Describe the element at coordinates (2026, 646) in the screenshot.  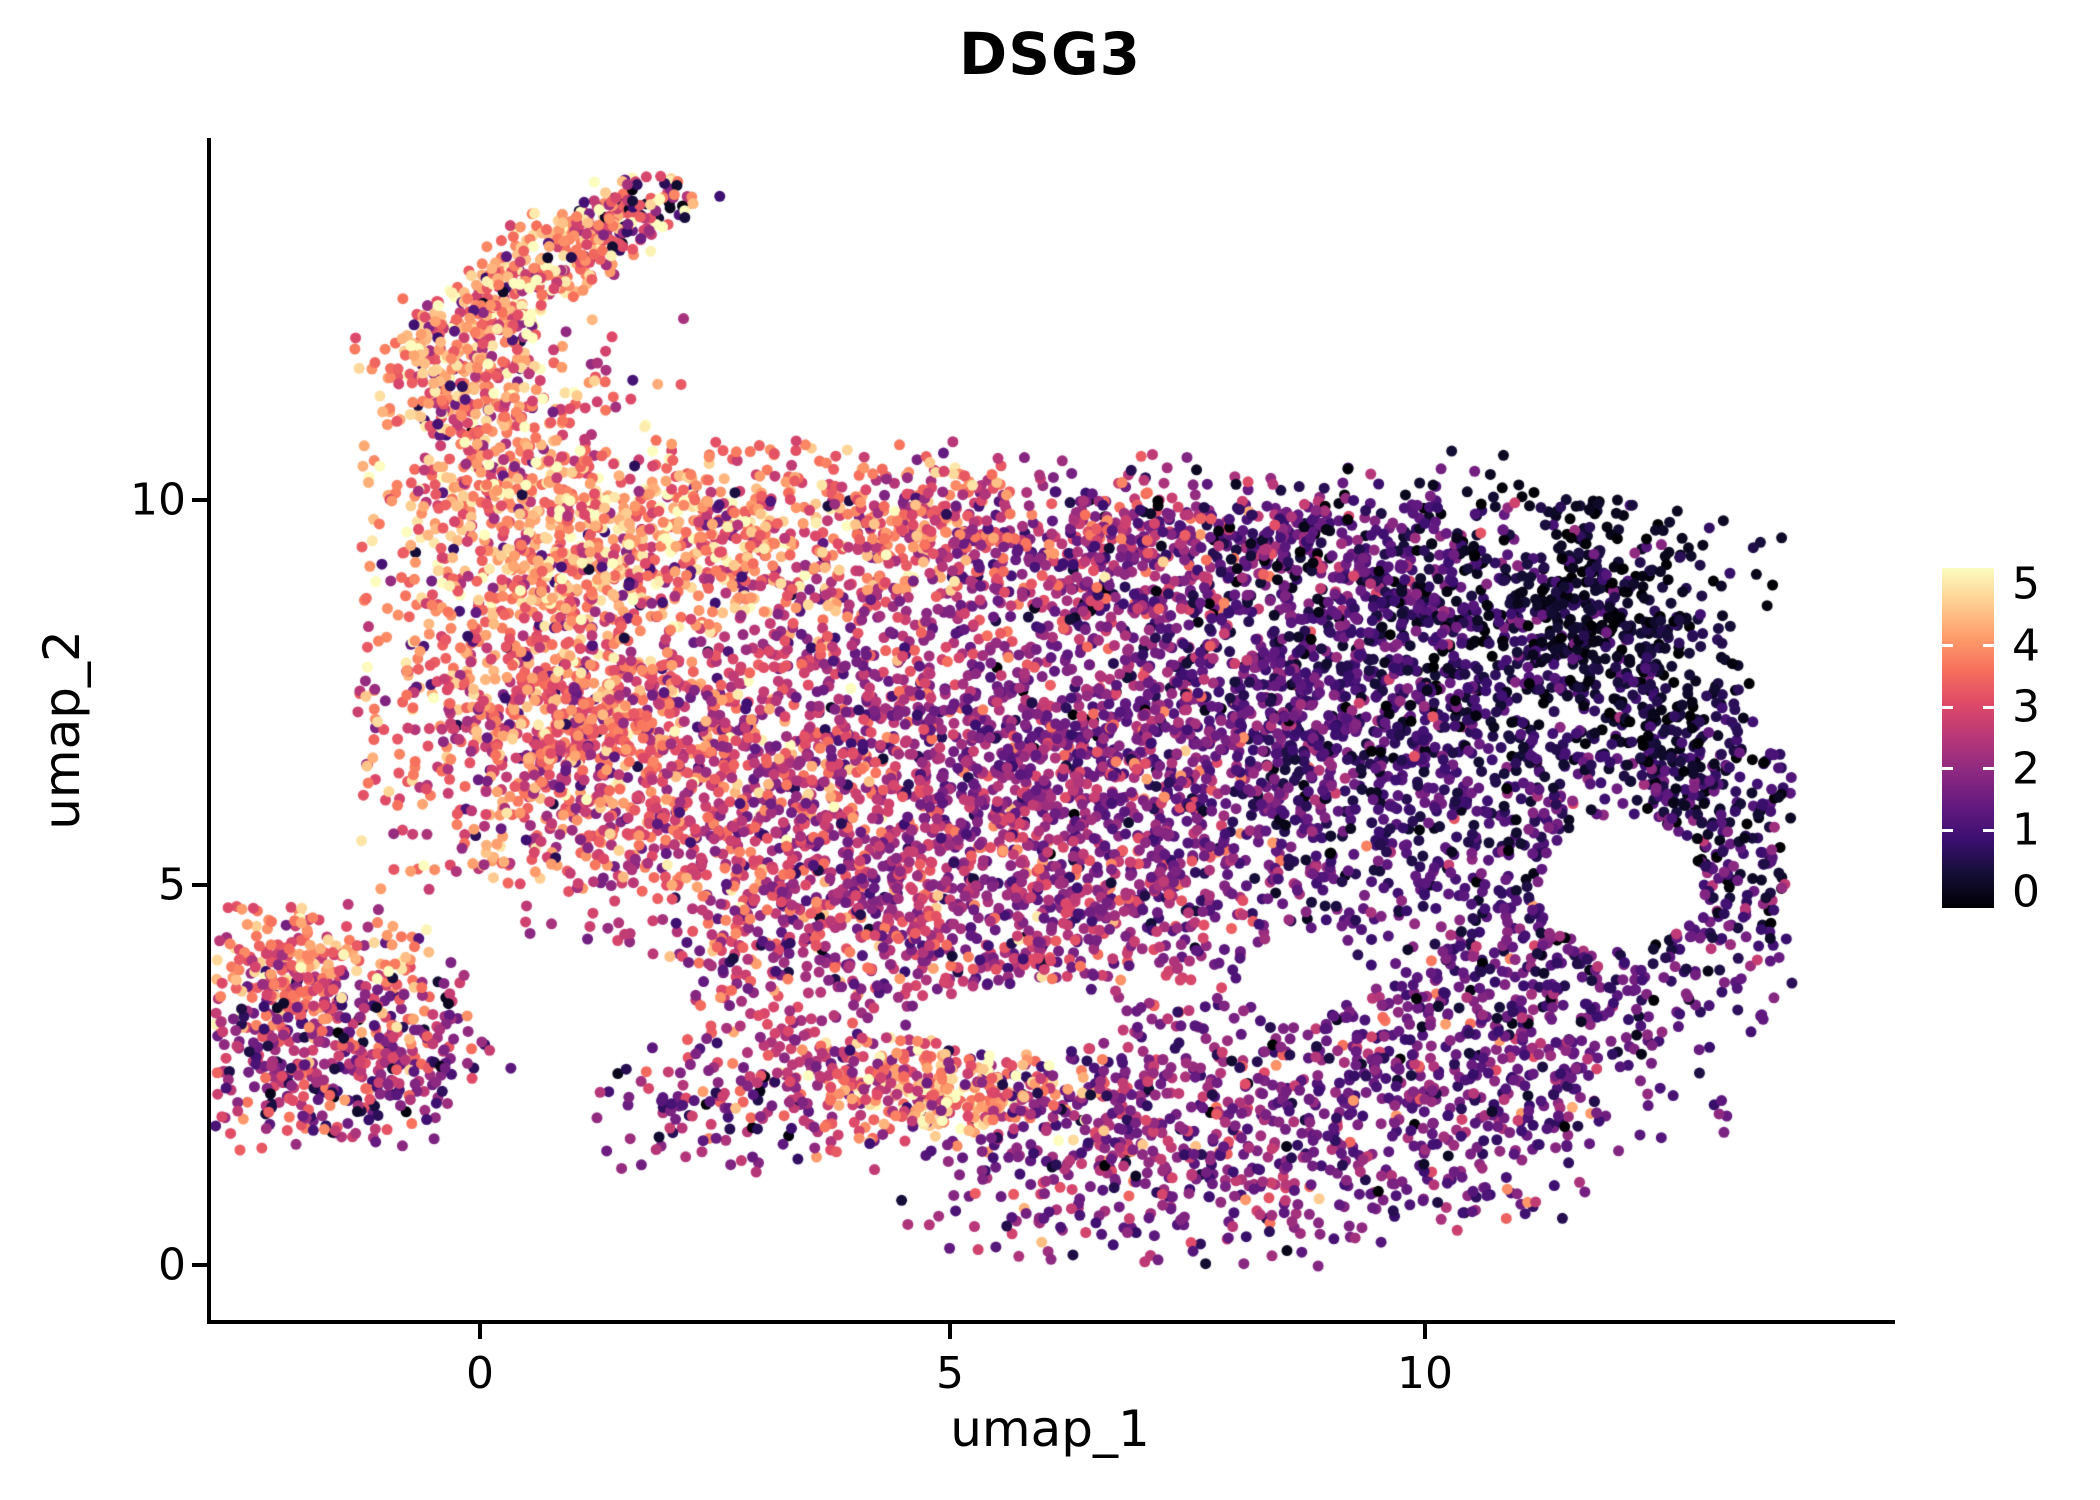
I see `colorbar-label-4: 4` at that location.